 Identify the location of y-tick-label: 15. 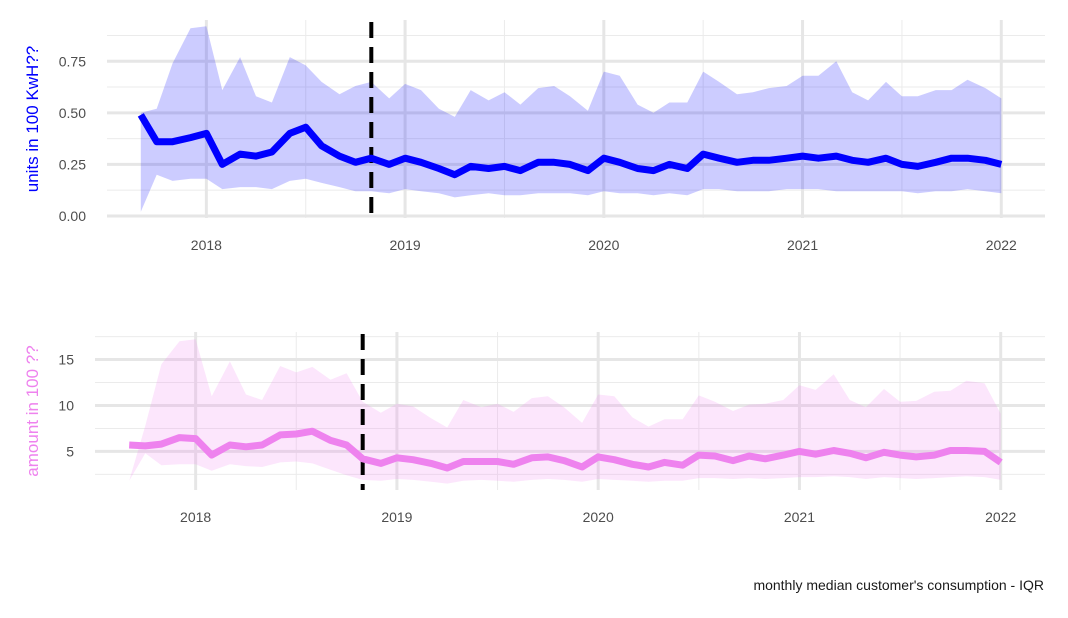
(66, 360).